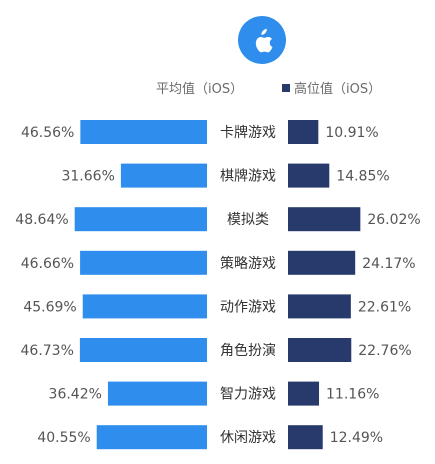  What do you see at coordinates (248, 263) in the screenshot?
I see `category-label: 策略游戏` at bounding box center [248, 263].